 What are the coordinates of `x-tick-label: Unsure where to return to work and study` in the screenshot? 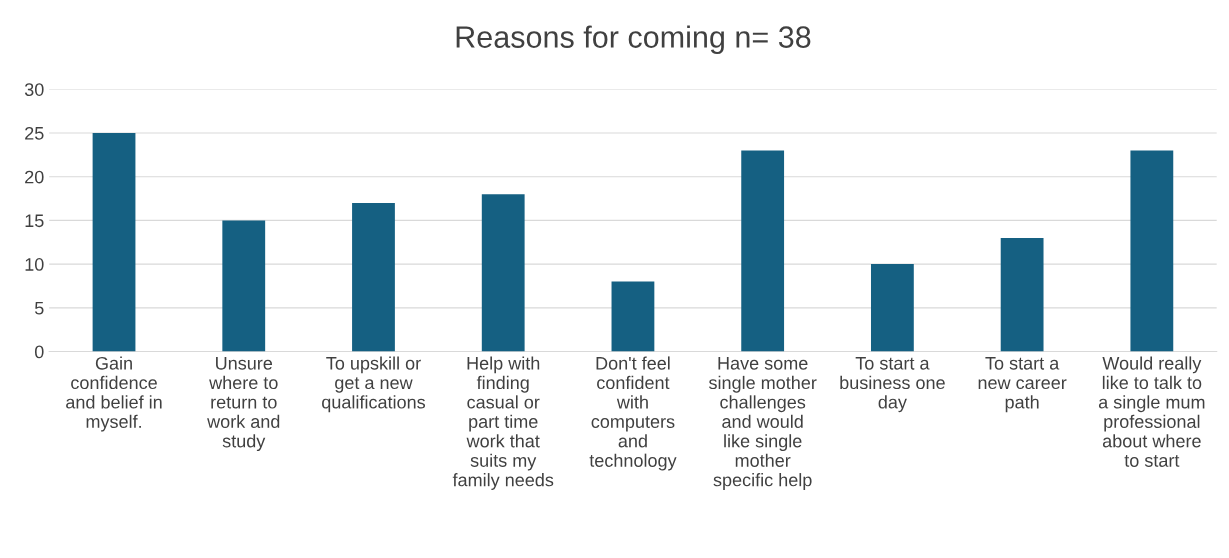 It's located at (243, 404).